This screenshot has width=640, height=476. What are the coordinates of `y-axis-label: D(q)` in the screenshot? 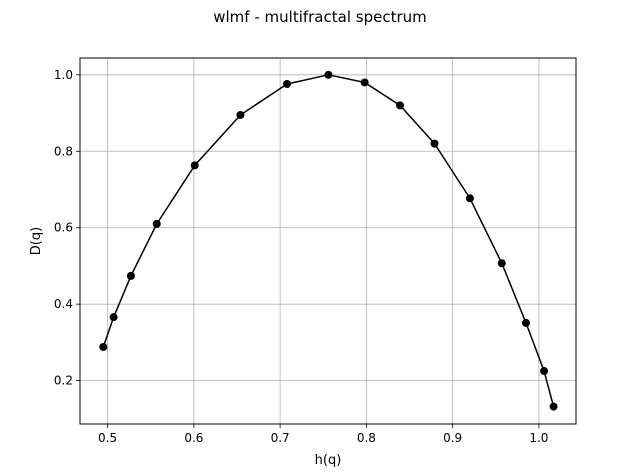 It's located at (36, 241).